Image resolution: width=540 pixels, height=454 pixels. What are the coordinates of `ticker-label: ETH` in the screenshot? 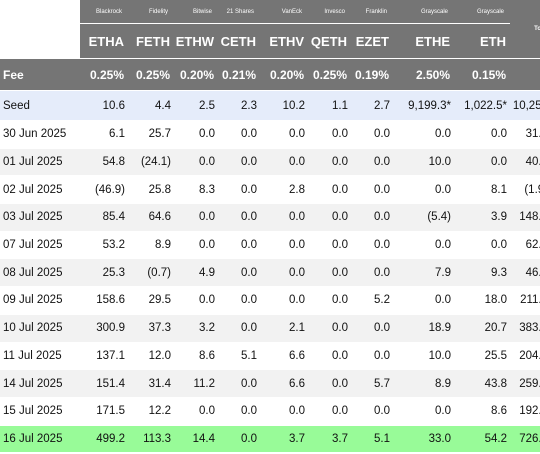 It's located at (482, 41).